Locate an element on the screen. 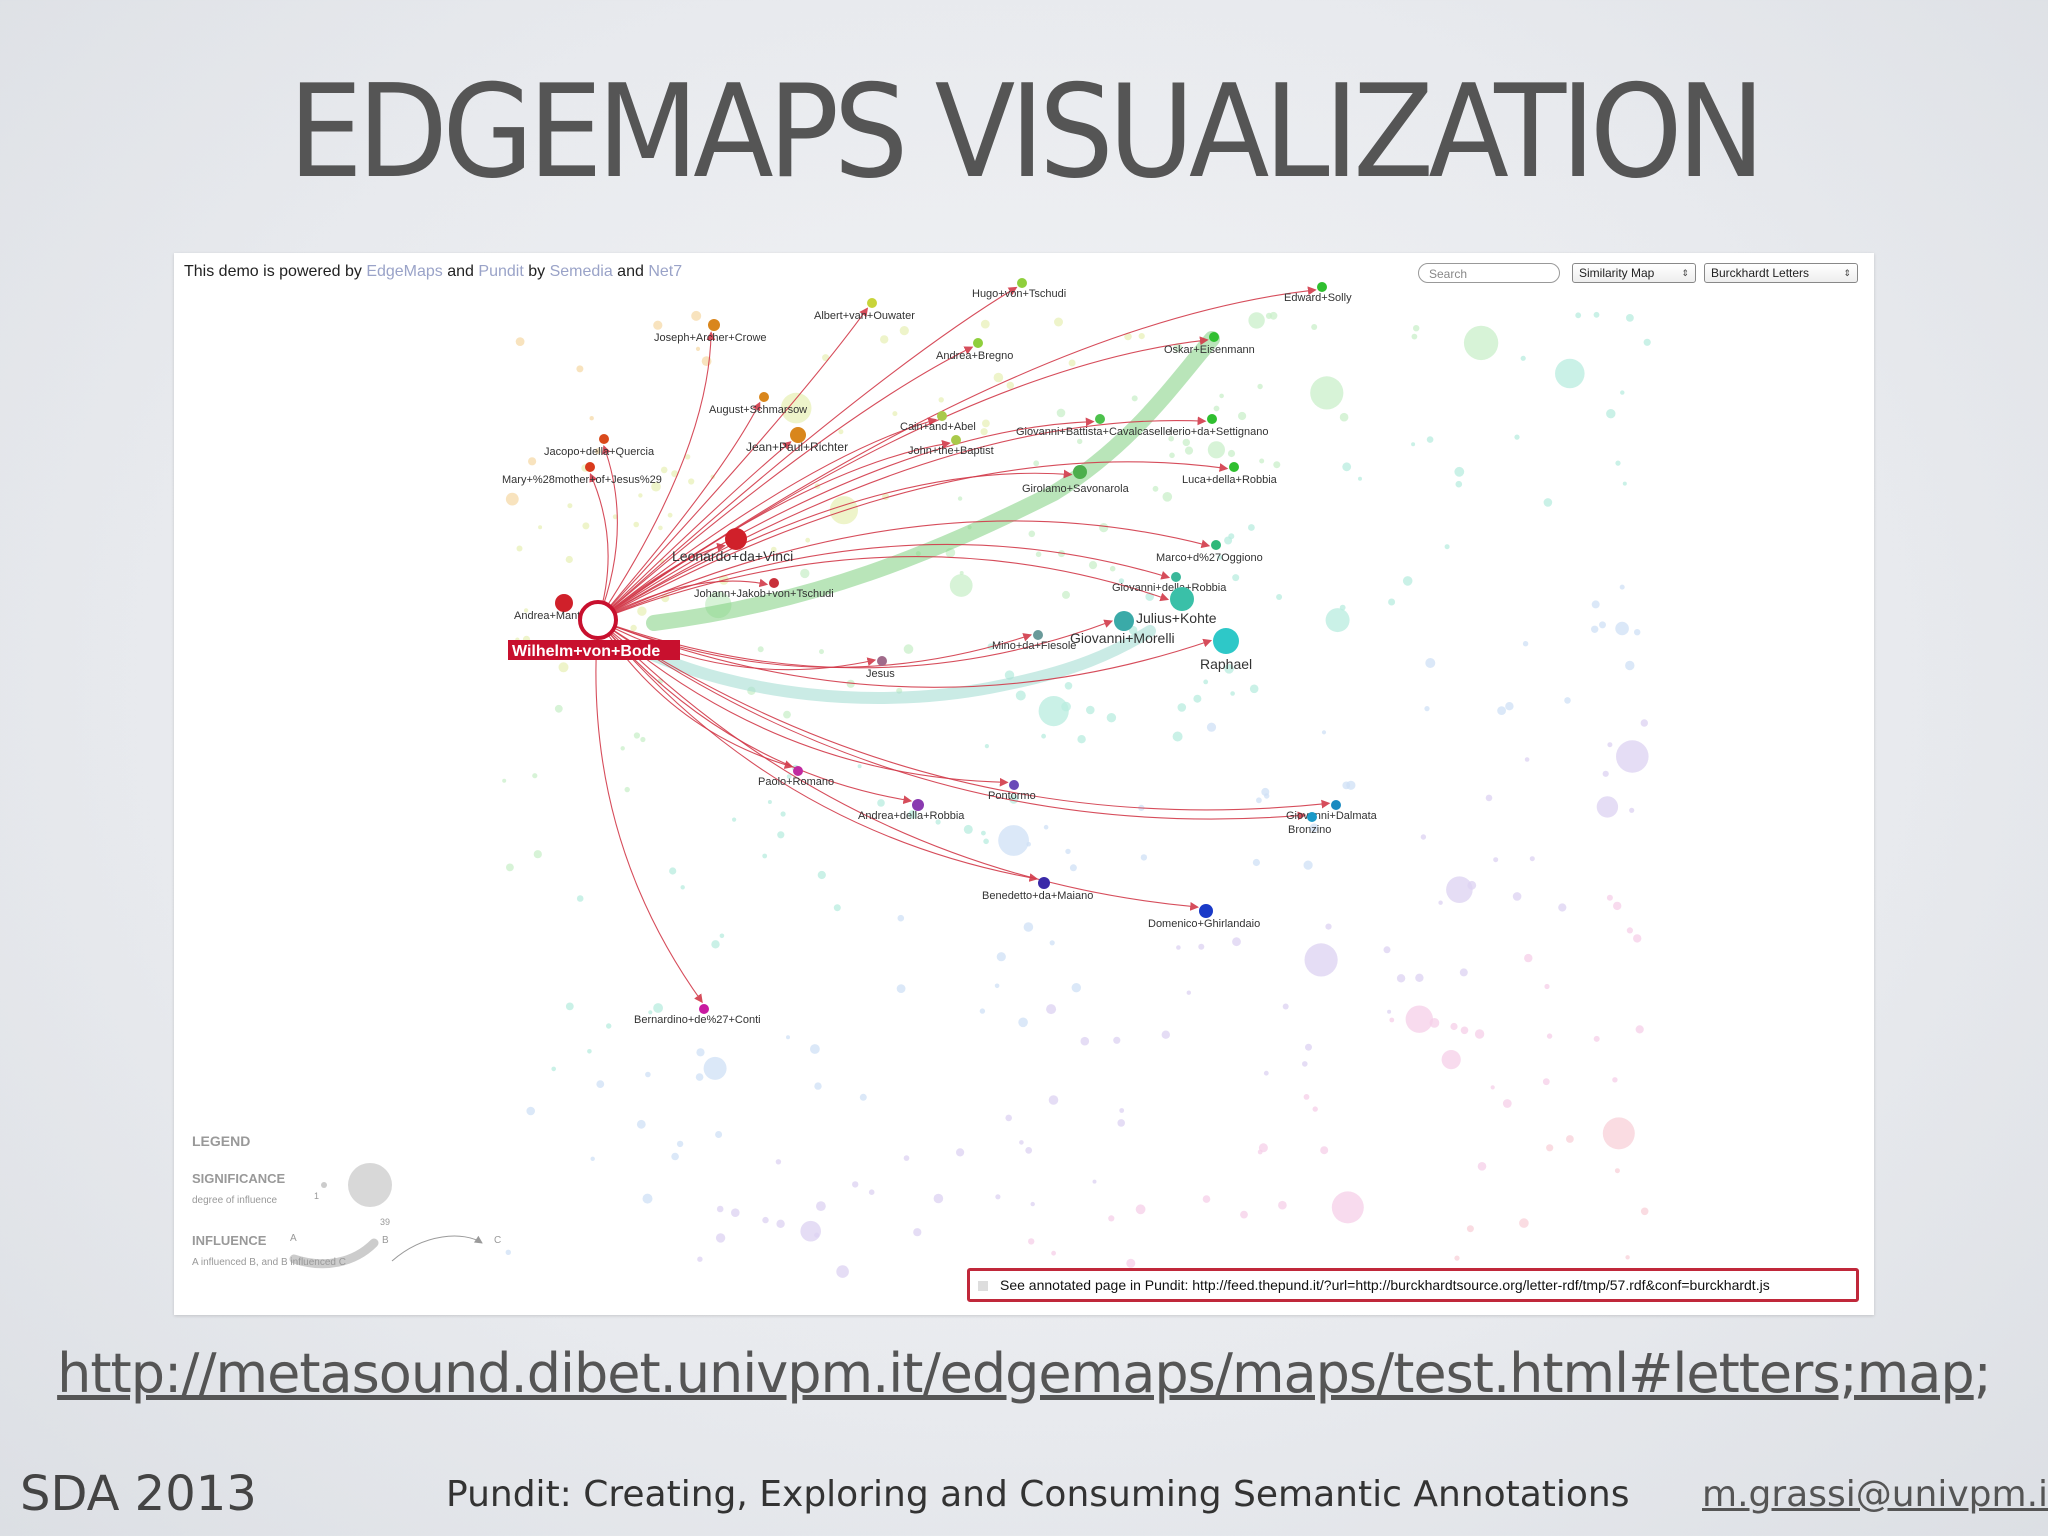 Image resolution: width=2048 pixels, height=1536 pixels. credit-and: and is located at coordinates (460, 271).